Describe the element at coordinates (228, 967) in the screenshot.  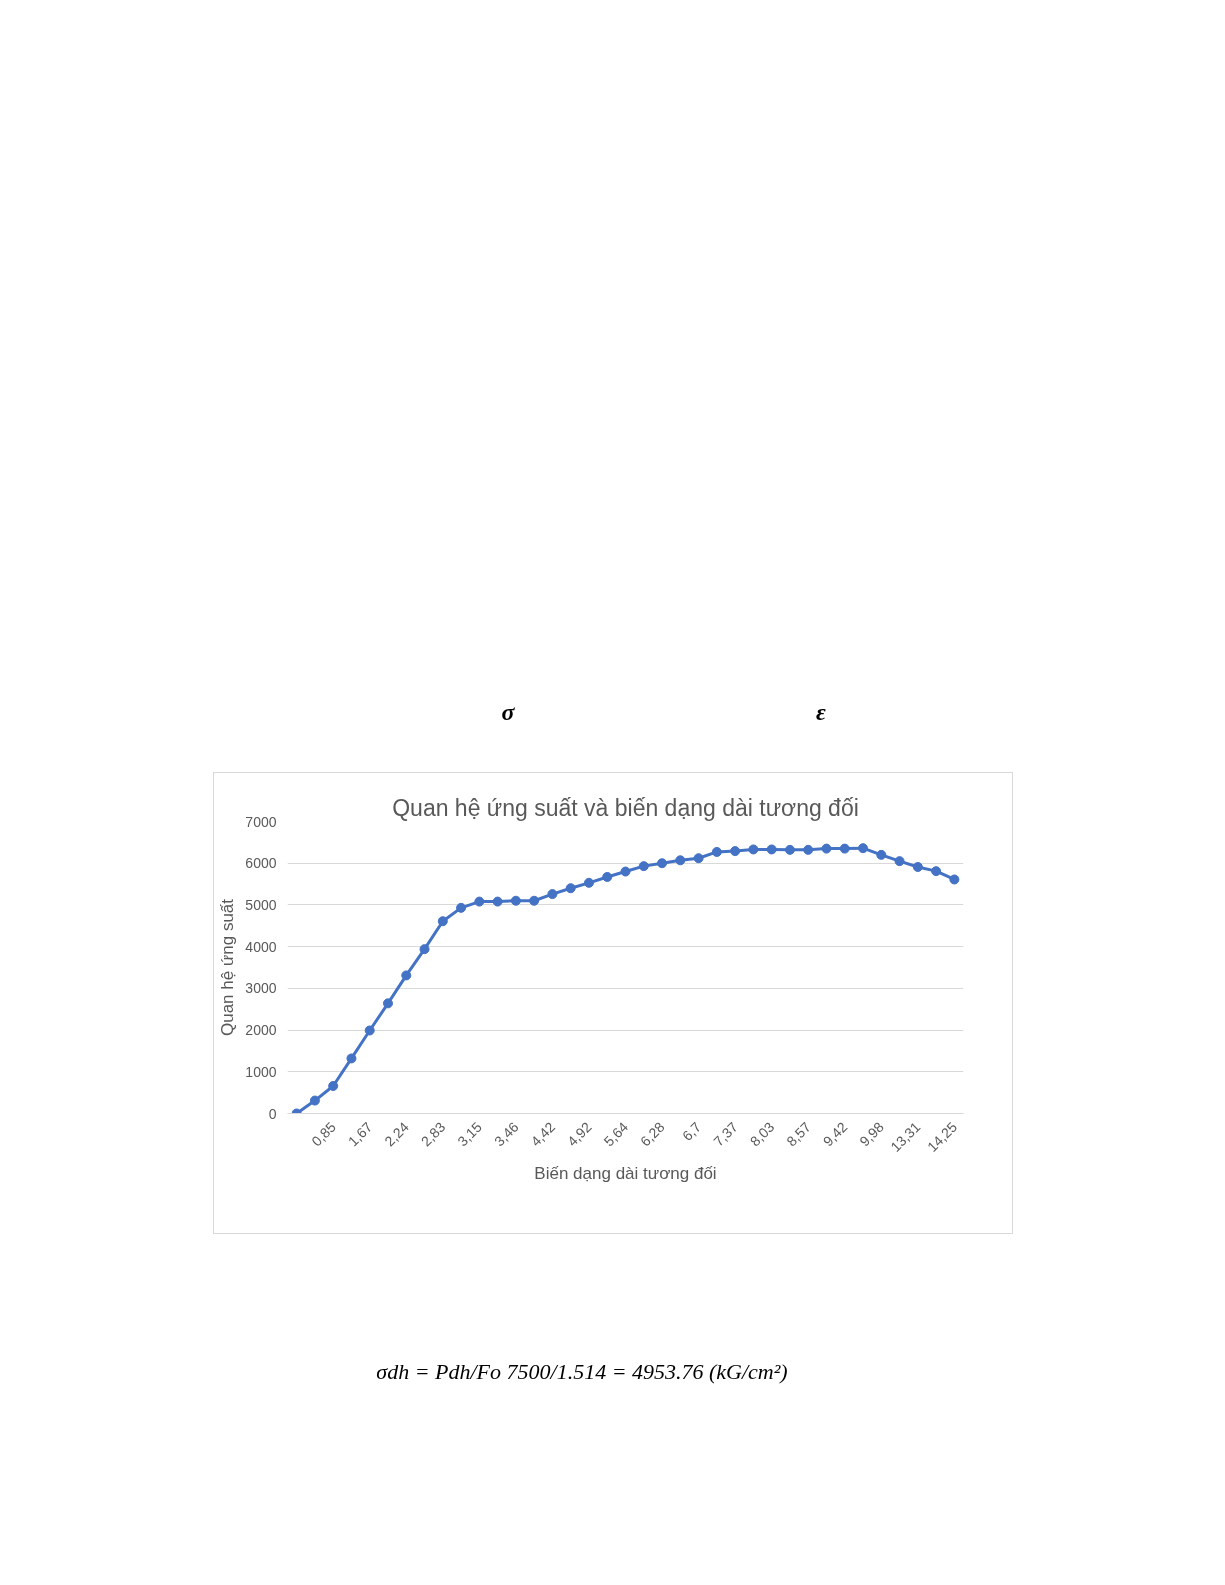
I see `y-axis-title: Quan hệ ứng suất` at that location.